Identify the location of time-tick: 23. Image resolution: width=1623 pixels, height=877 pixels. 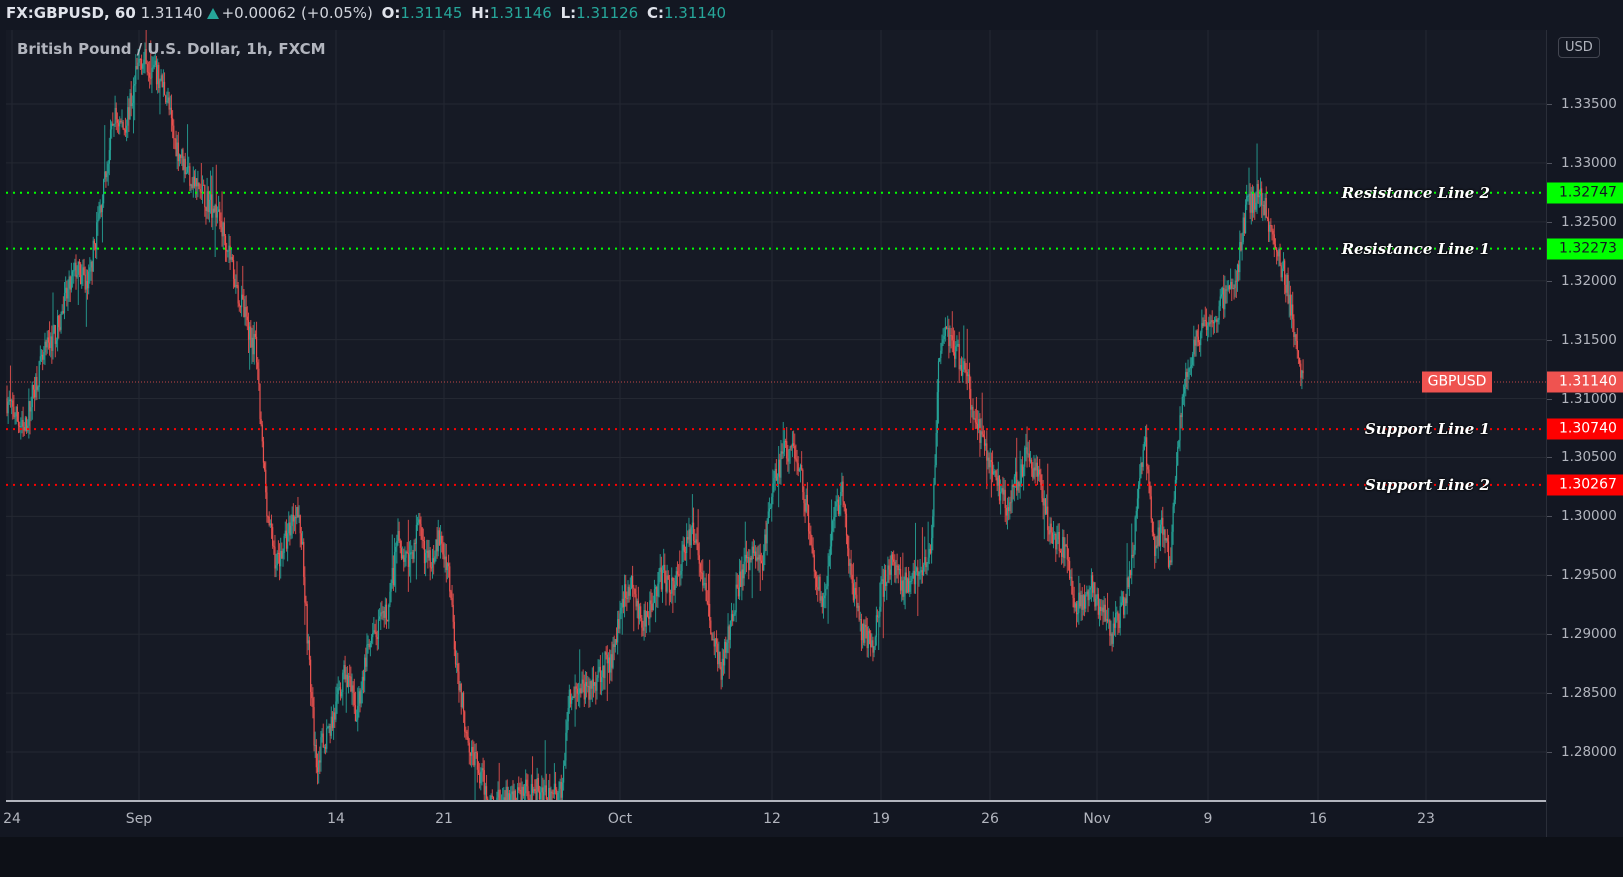
(1426, 819).